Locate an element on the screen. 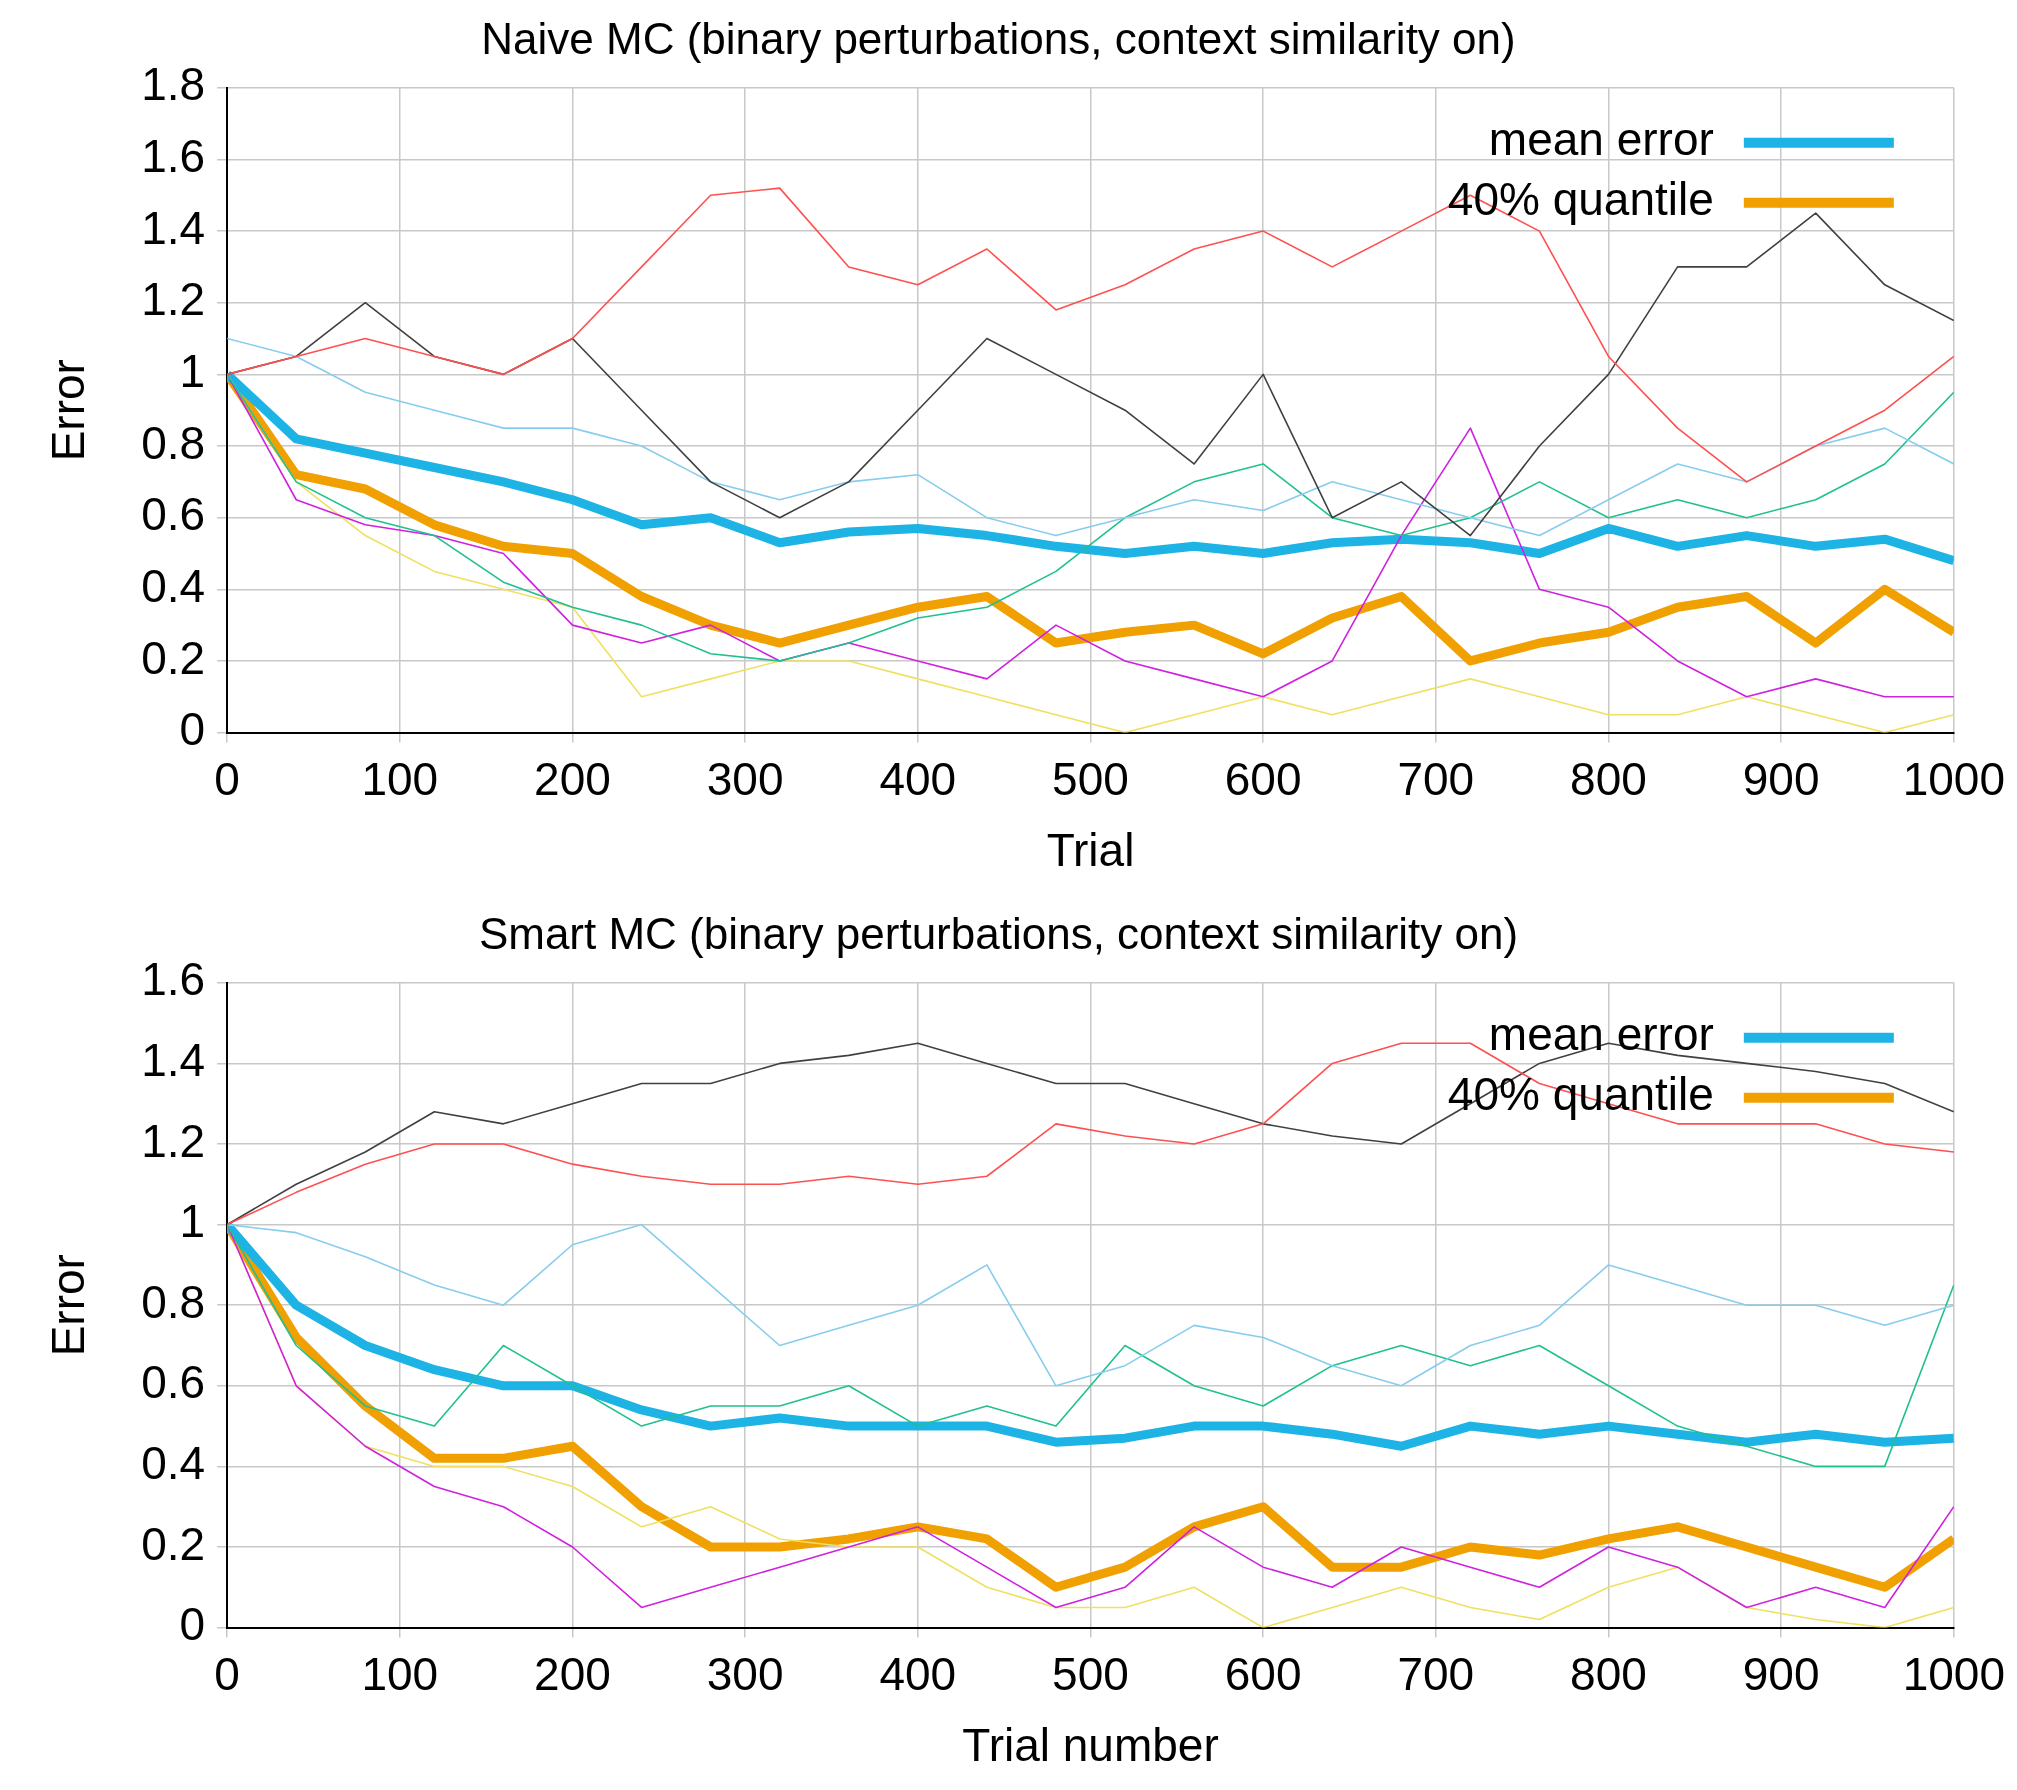 This screenshot has width=2017, height=1790. chart-title: Smart MC (binary perturbations, context similarity on) is located at coordinates (998, 933).